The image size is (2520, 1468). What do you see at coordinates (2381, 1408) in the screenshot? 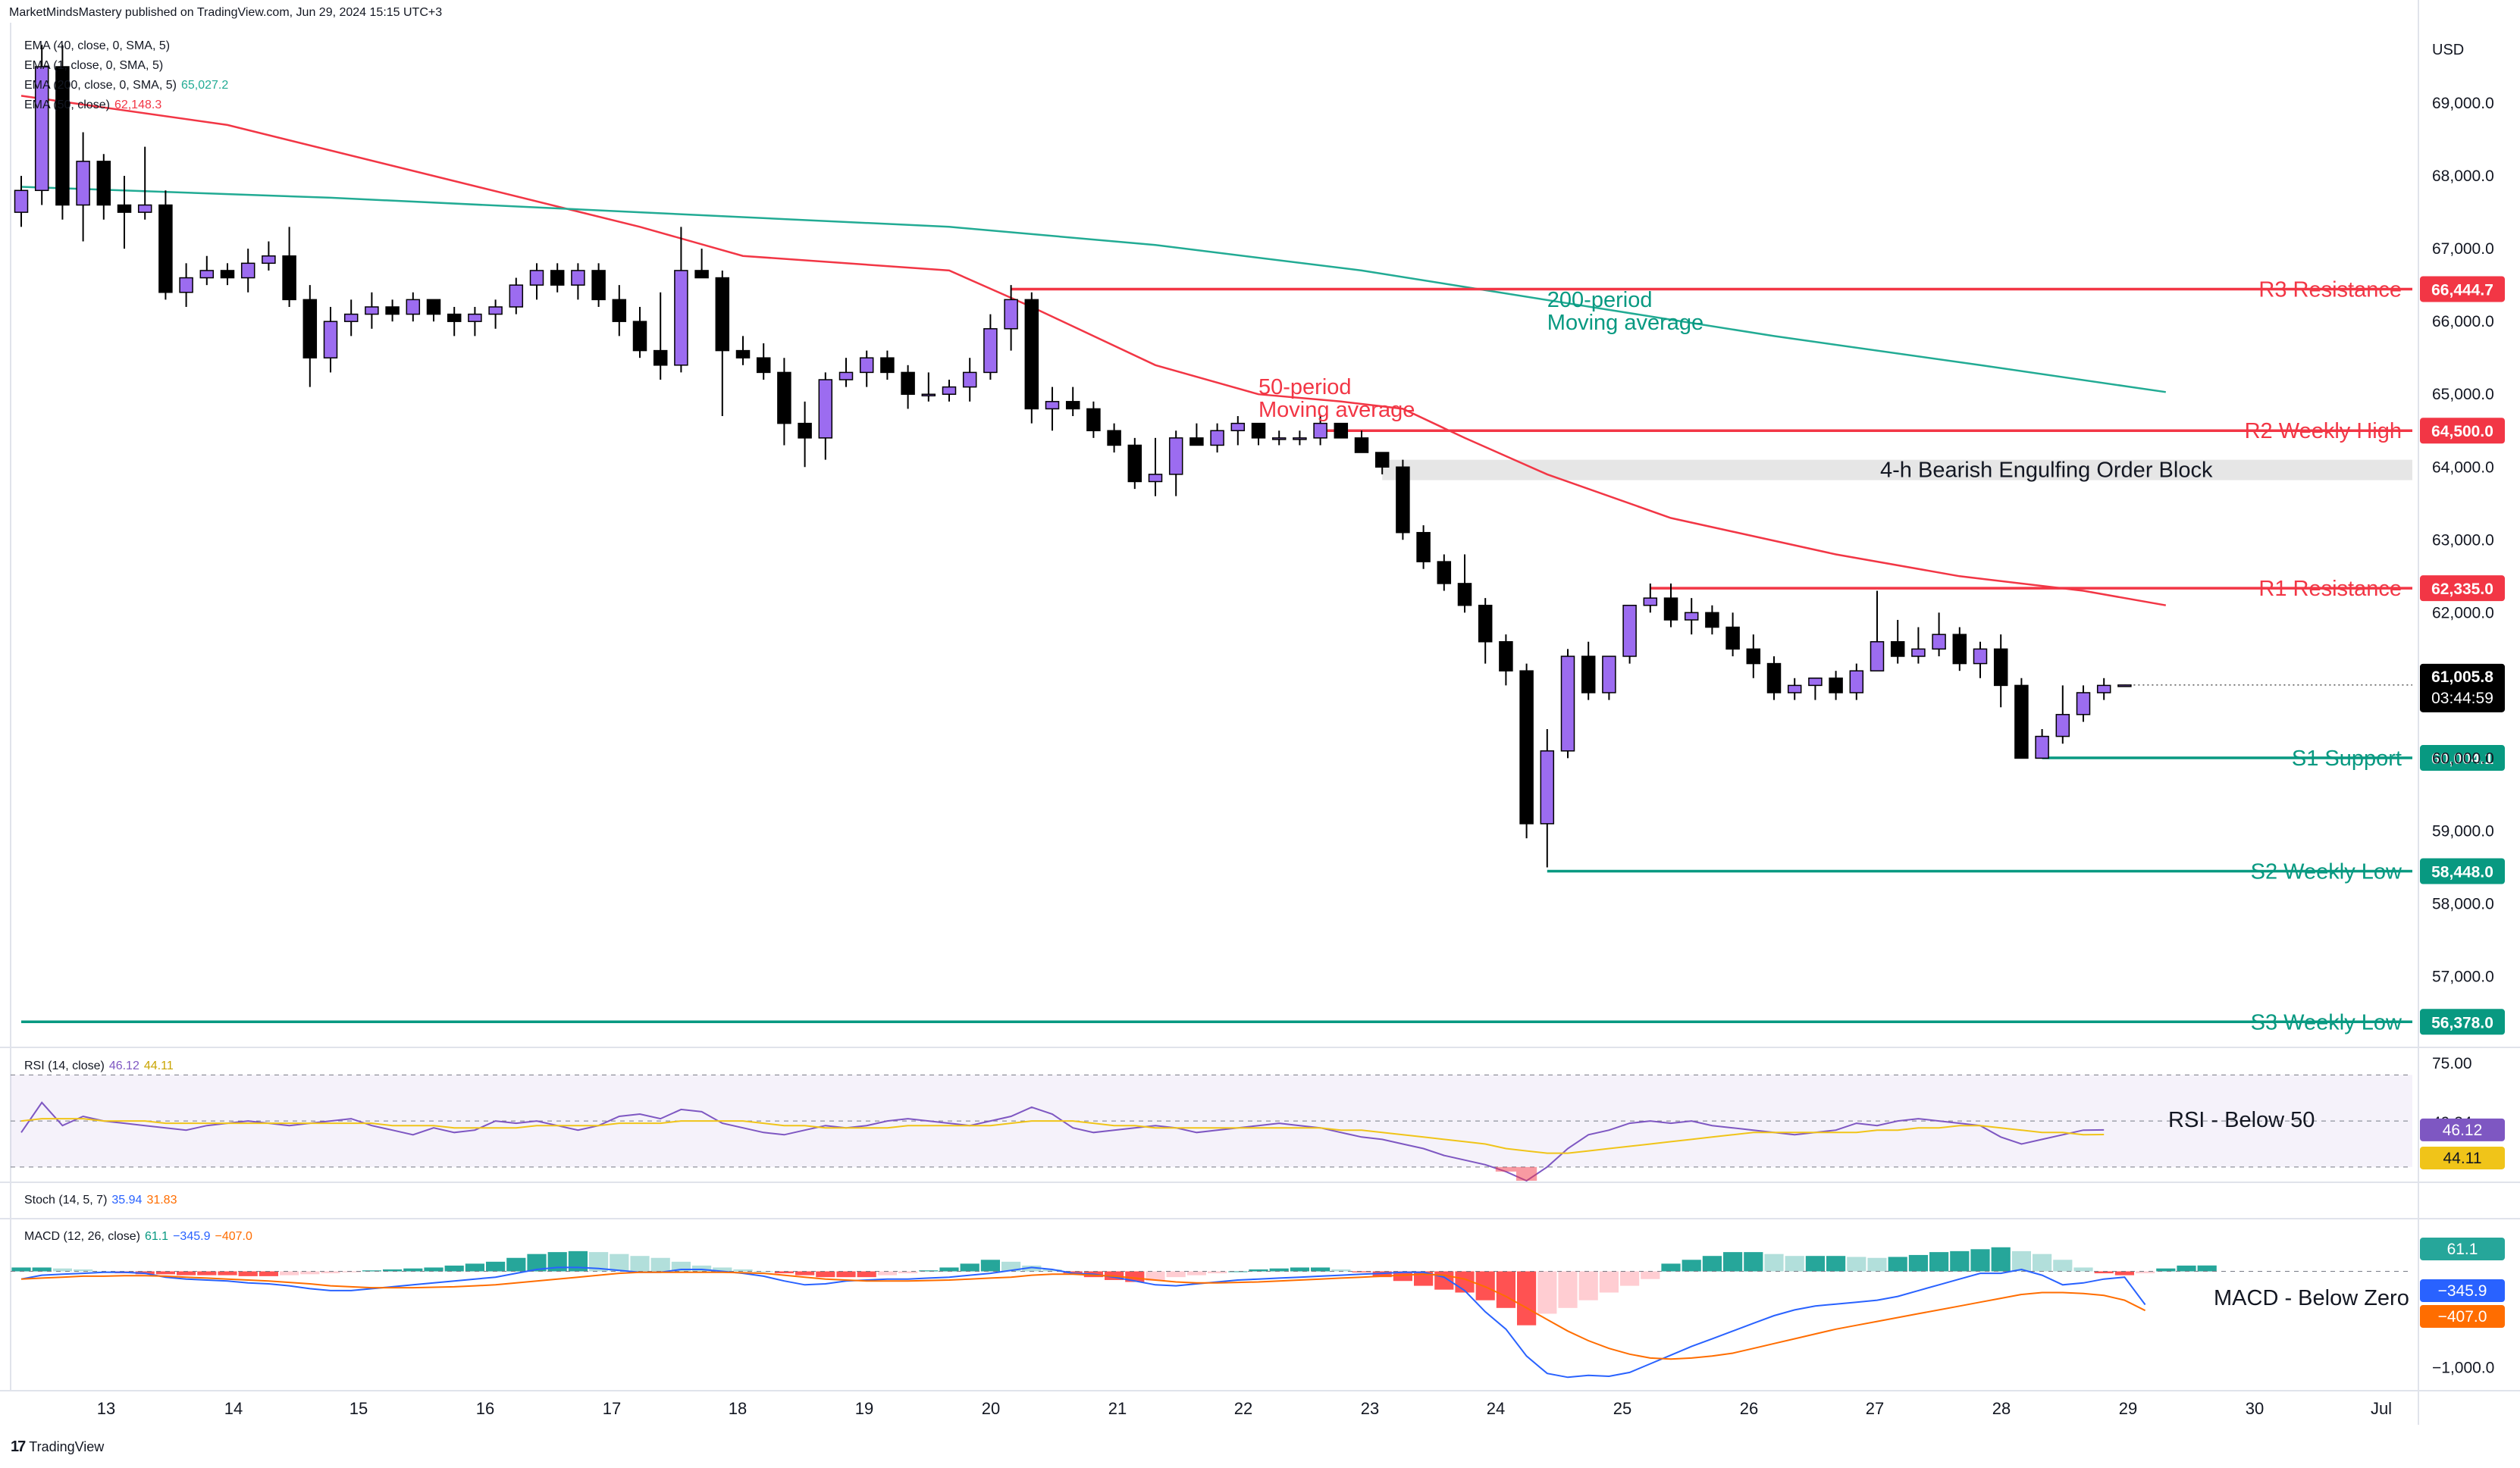
I see `time-tick-label: Jul` at bounding box center [2381, 1408].